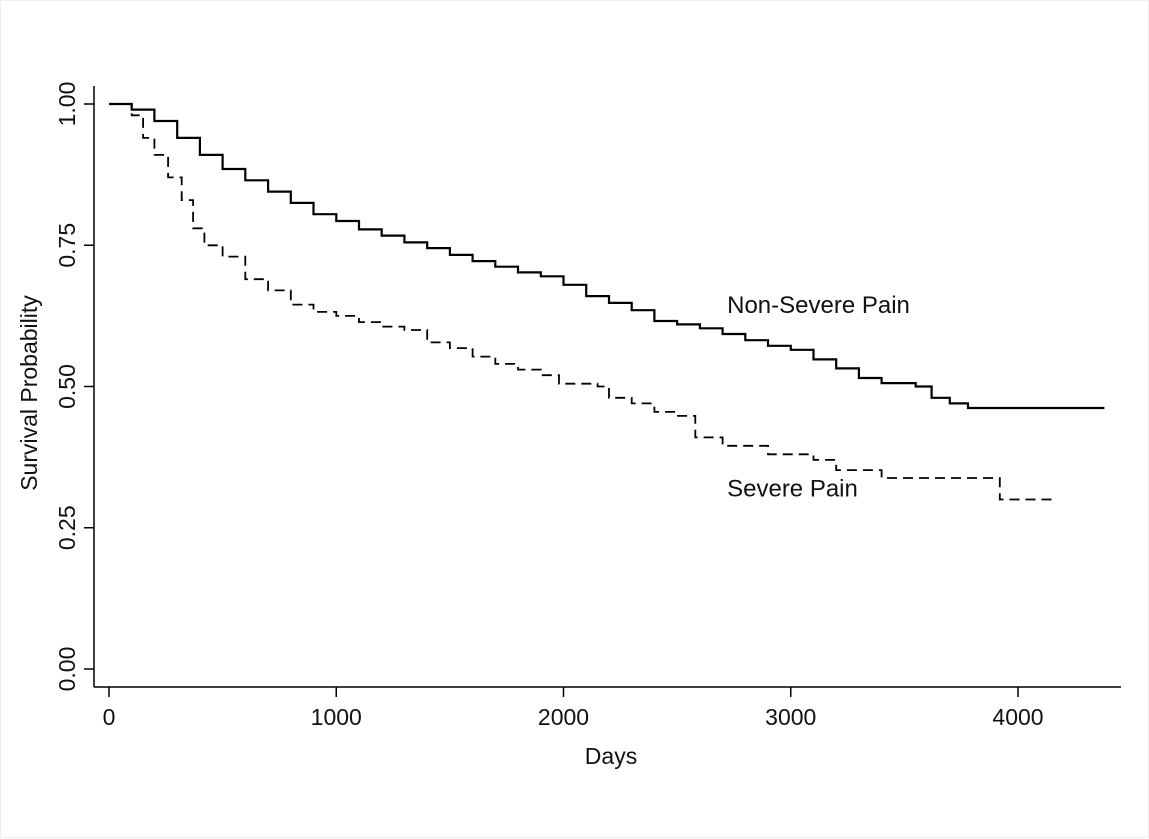 This screenshot has width=1149, height=839. Describe the element at coordinates (67, 104) in the screenshot. I see `y-tick-label: 1.00` at that location.